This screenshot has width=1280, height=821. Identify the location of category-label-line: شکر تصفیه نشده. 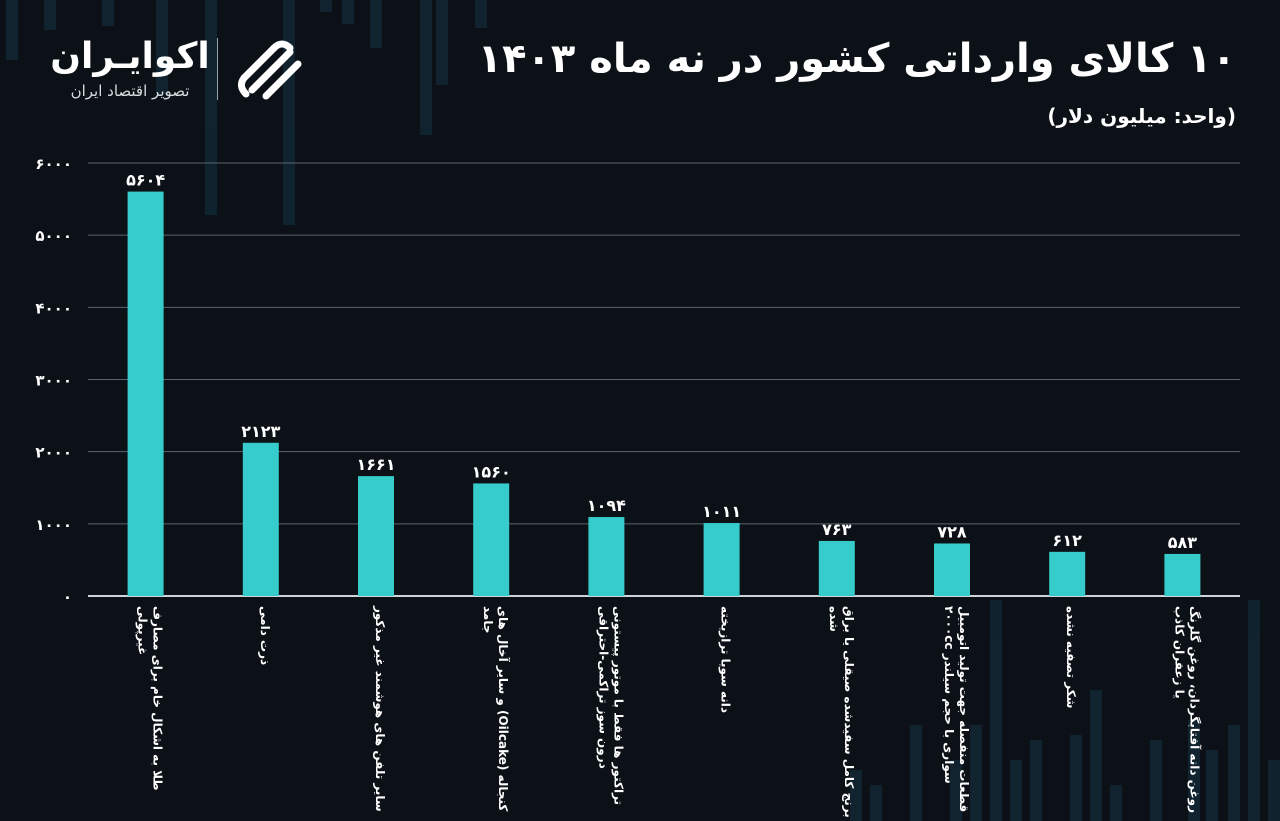
(1071, 657).